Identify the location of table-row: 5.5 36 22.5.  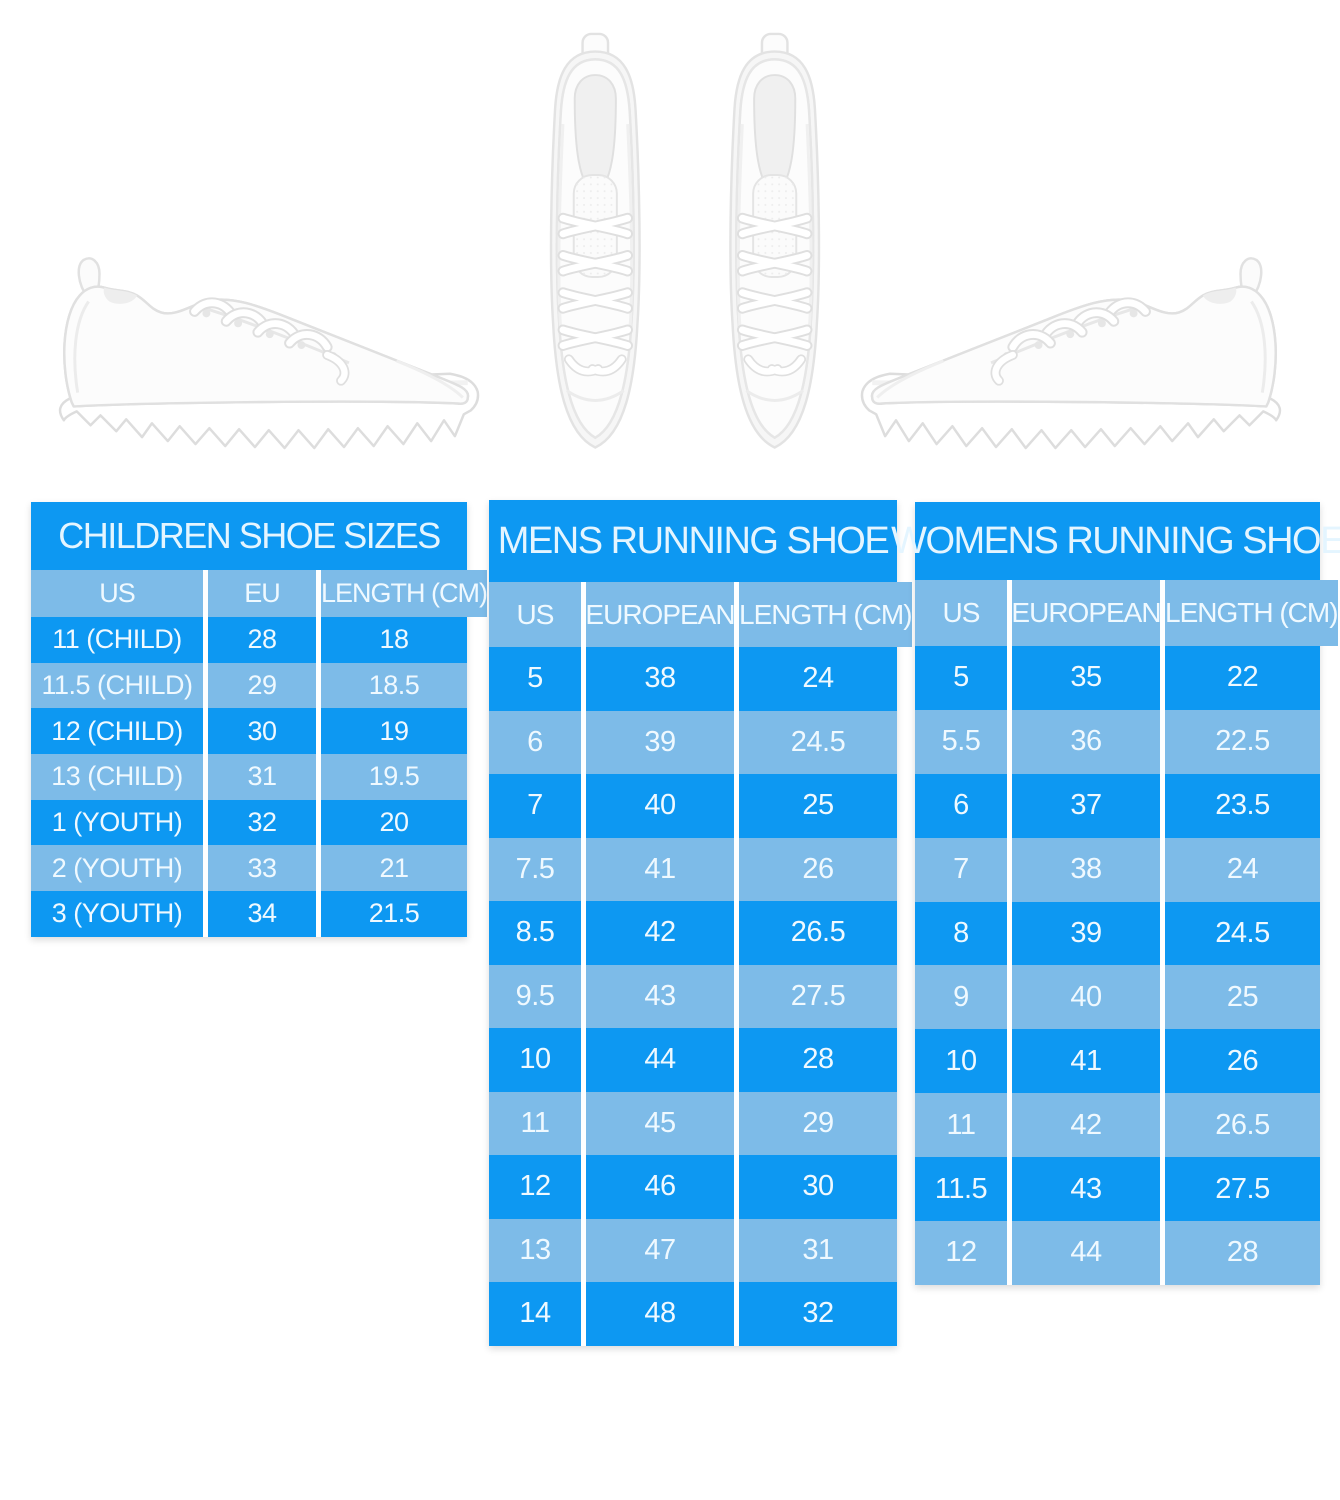
(1117, 741).